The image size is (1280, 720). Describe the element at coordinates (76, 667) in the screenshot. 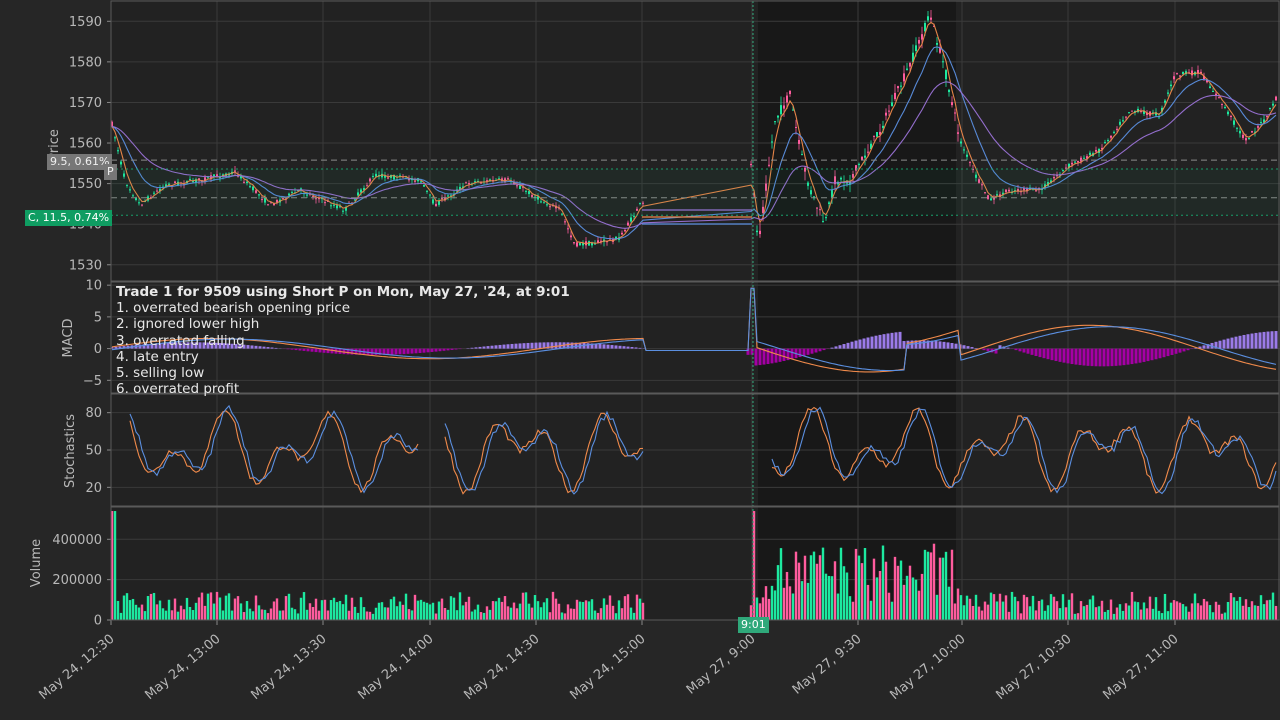

I see `x-tick-label: May 24, 12:30` at that location.